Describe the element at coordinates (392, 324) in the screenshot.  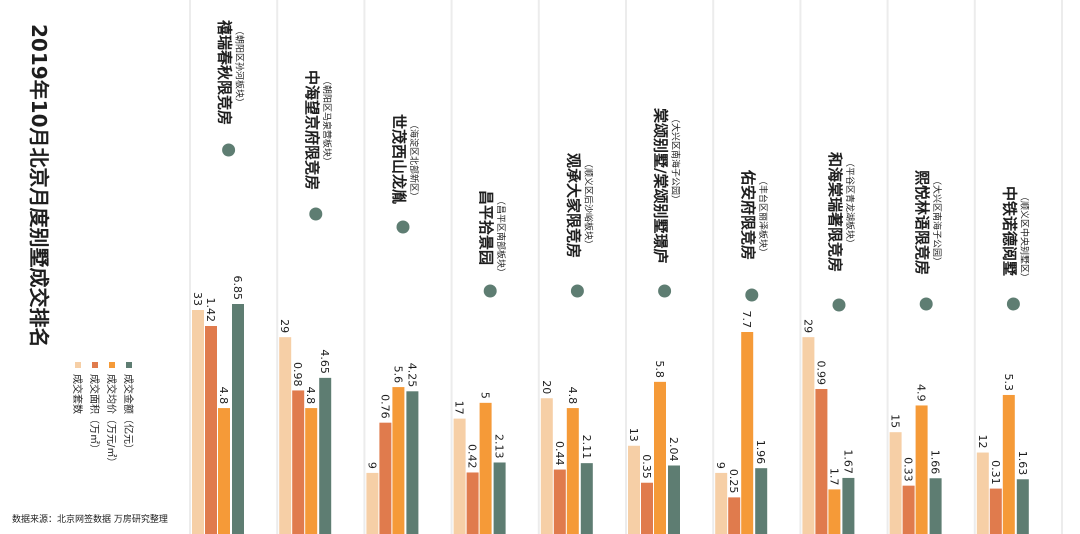
I see `project-column: 世茂西山龙胤 （海淀区北部新区） 9 0.765.6 4.25` at that location.